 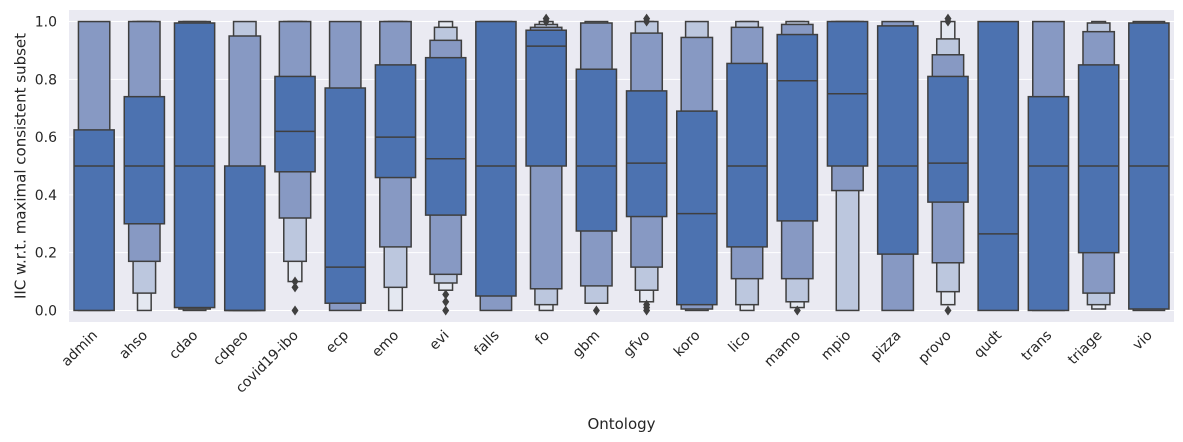 I want to click on x-tick-label: trans, so click(x=1036, y=346).